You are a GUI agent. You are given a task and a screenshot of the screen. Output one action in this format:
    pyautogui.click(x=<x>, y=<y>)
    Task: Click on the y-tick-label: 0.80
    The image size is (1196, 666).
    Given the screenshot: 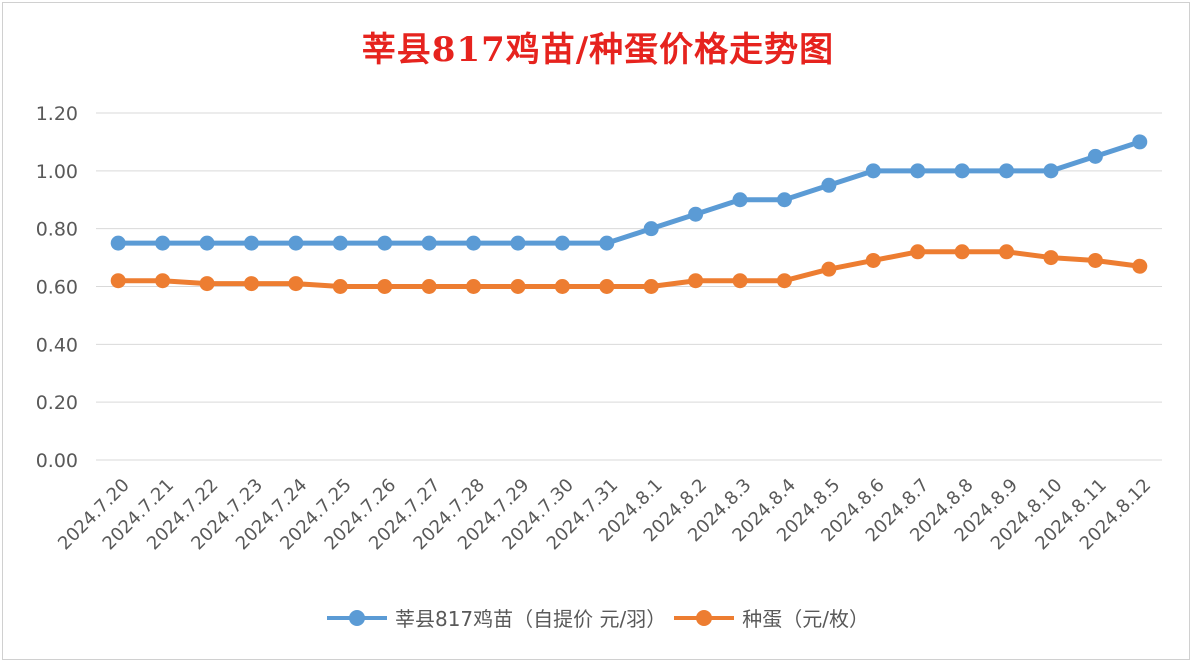 What is the action you would take?
    pyautogui.click(x=57, y=230)
    